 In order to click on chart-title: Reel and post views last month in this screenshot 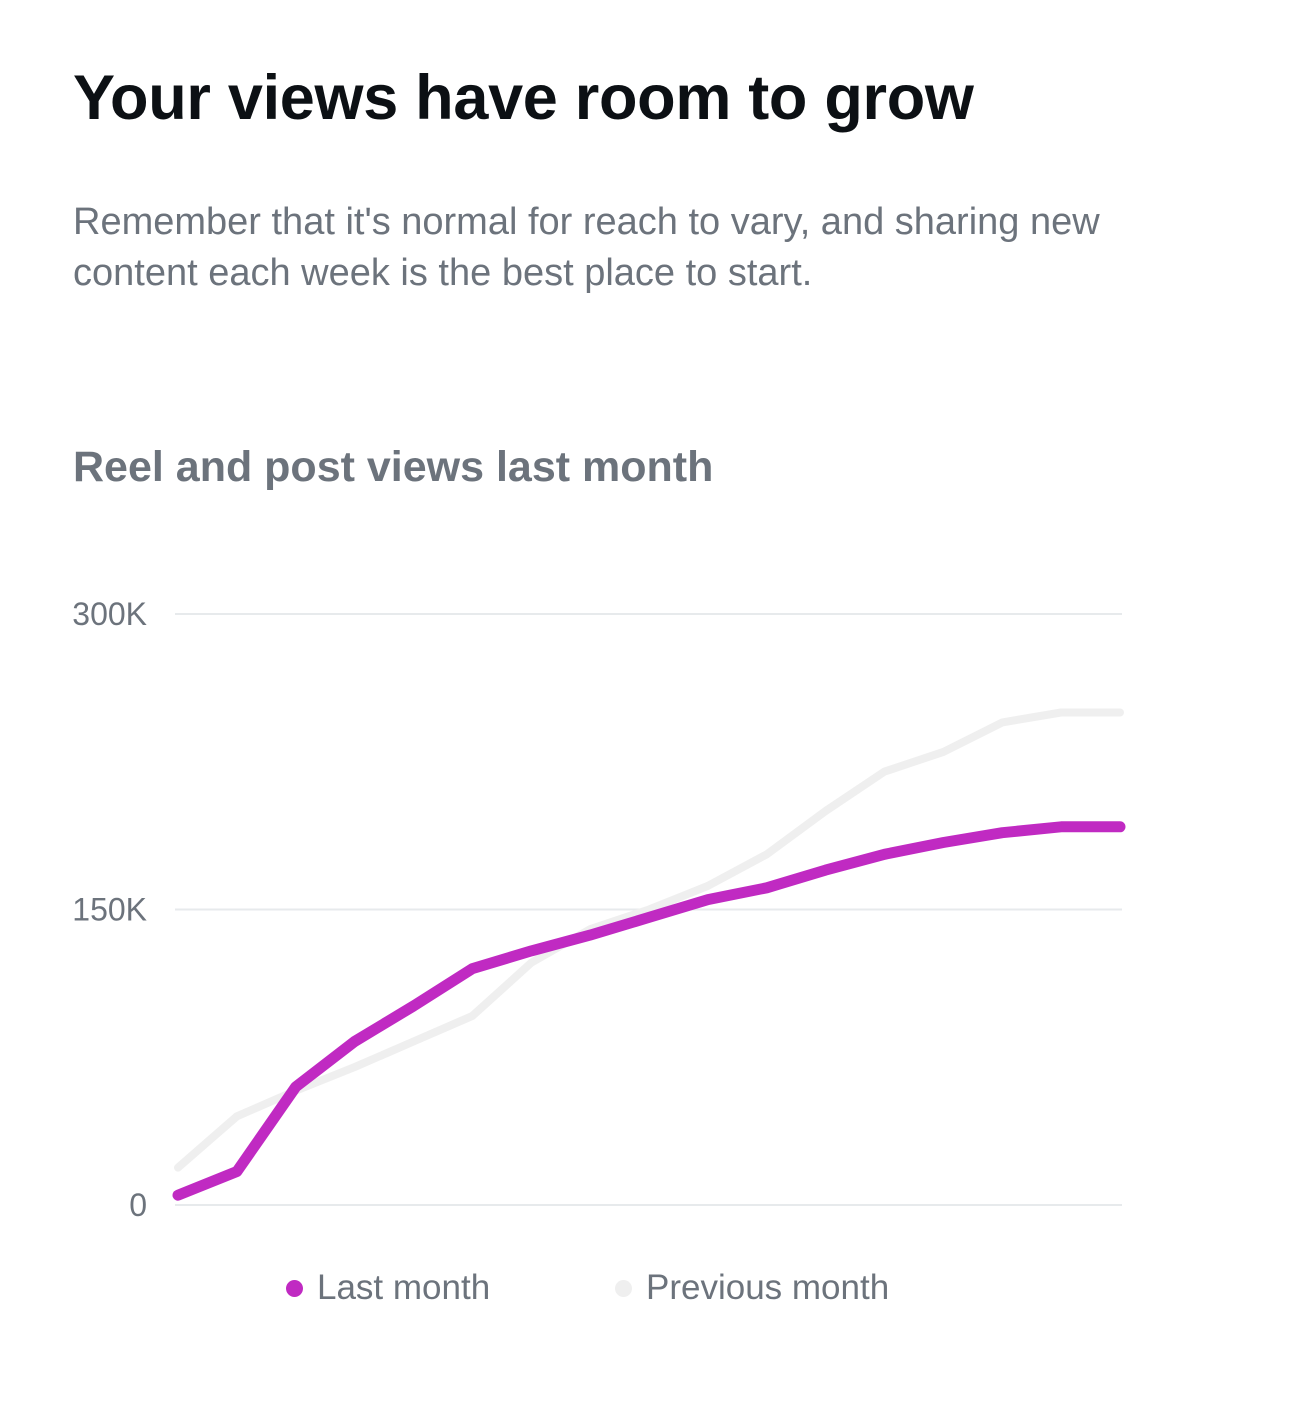, I will do `click(393, 467)`.